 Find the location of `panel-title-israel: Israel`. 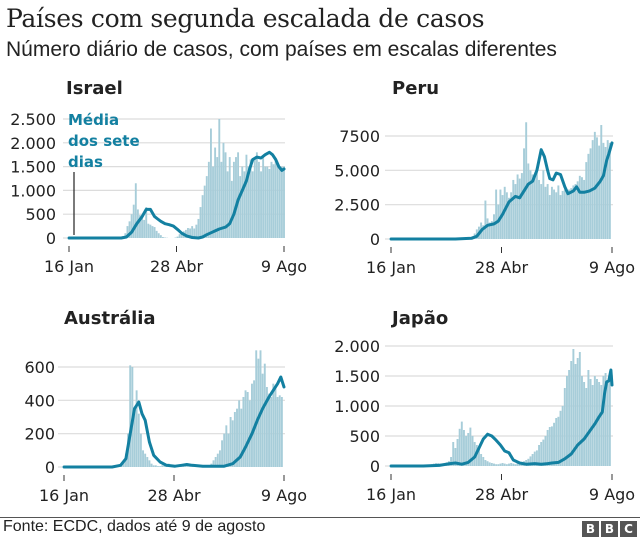

panel-title-israel: Israel is located at coordinates (94, 88).